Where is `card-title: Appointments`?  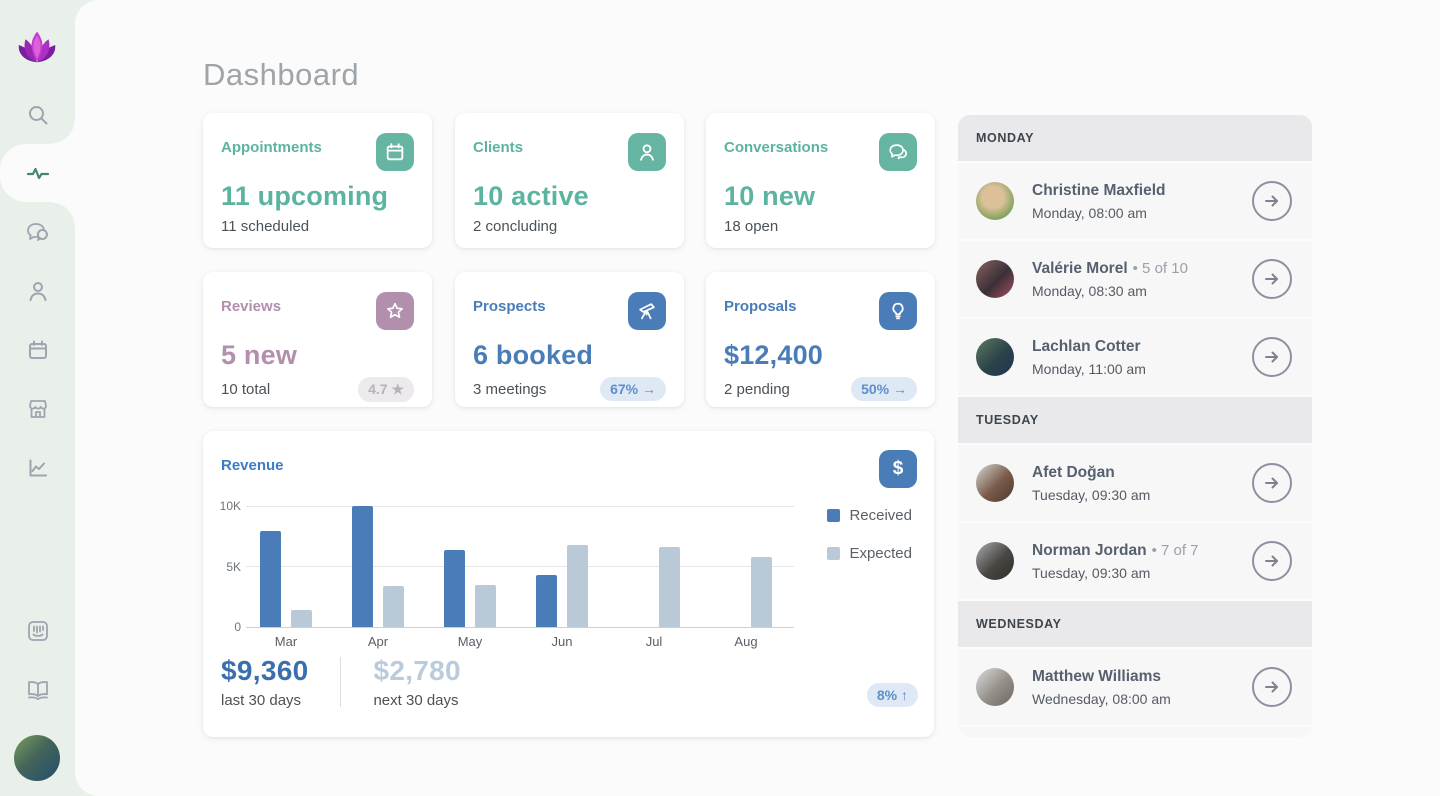 card-title: Appointments is located at coordinates (271, 147).